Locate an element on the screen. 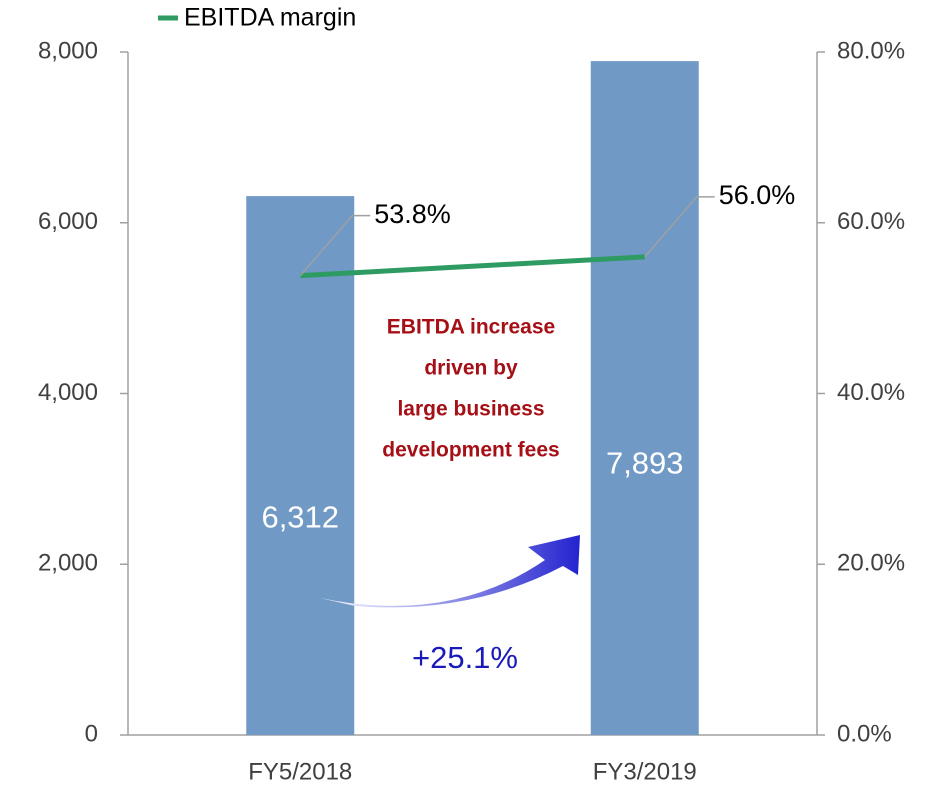 Image resolution: width=942 pixels, height=785 pixels. line-value-label: 53.8% is located at coordinates (412, 214).